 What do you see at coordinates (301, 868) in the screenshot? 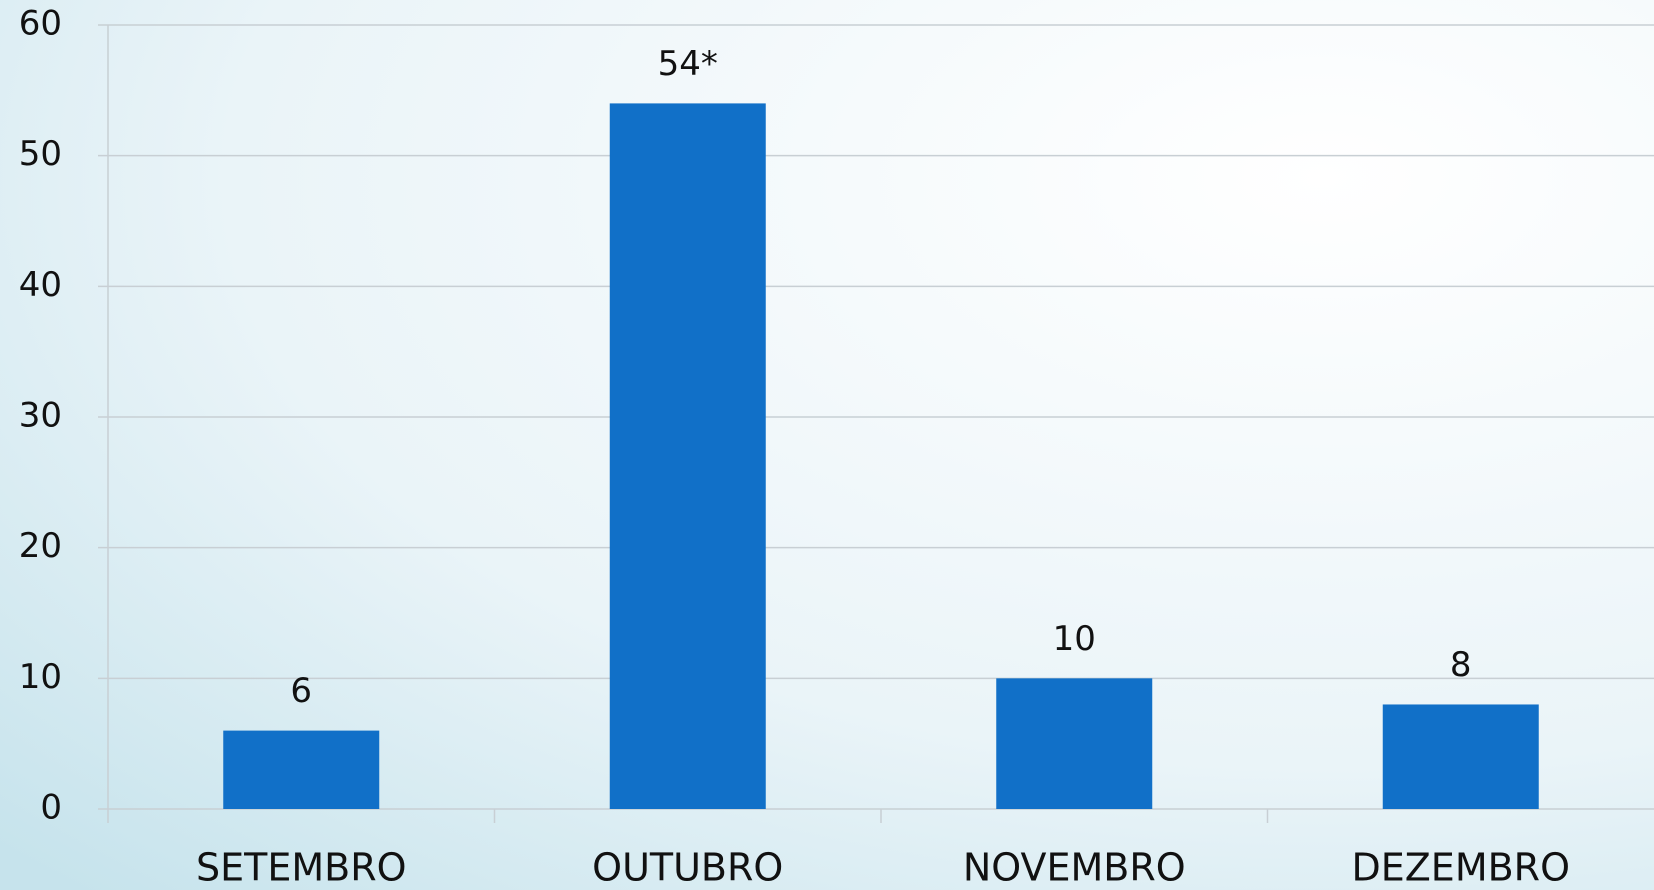
I see `x-tick-label: SETEMBRO` at bounding box center [301, 868].